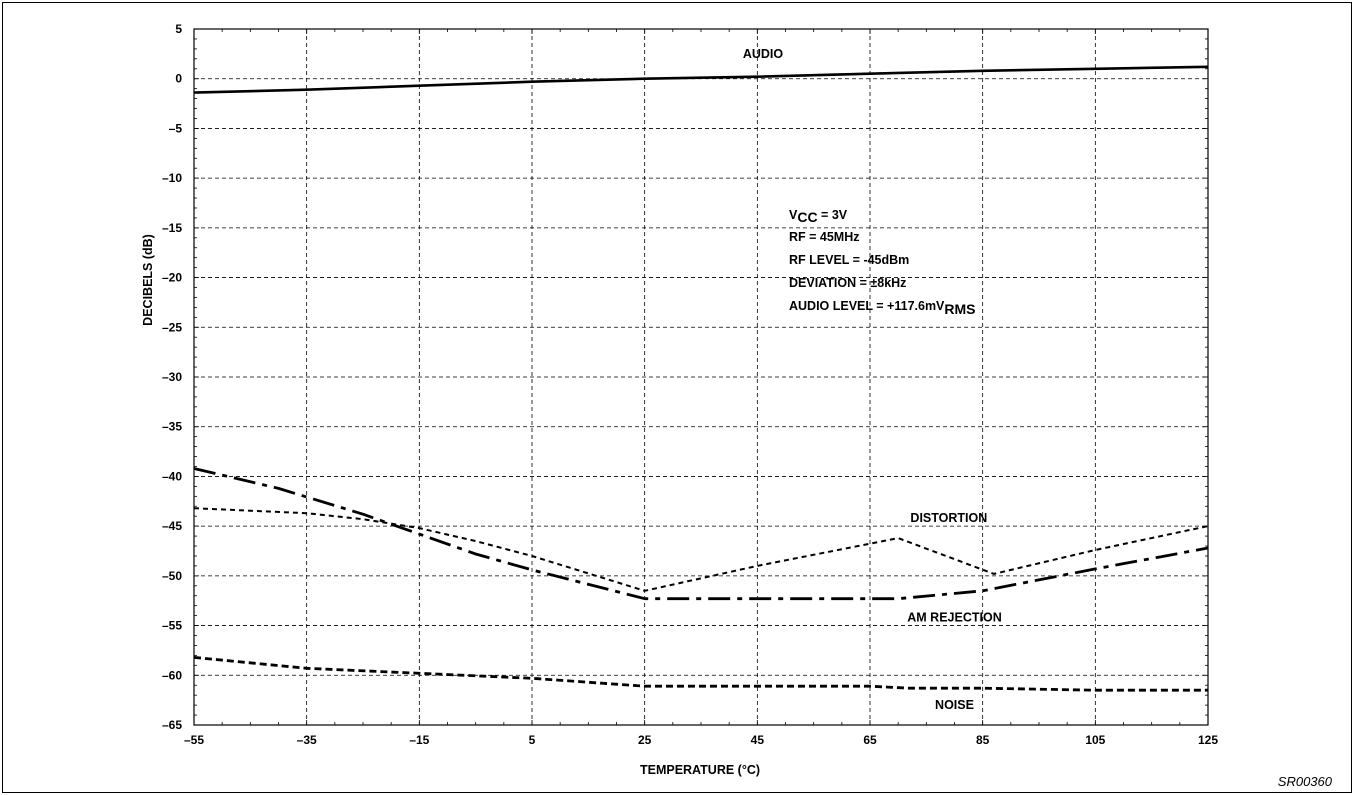 The height and width of the screenshot is (795, 1354). I want to click on condition-deviation: DEVIATION = ±8kHz, so click(847, 283).